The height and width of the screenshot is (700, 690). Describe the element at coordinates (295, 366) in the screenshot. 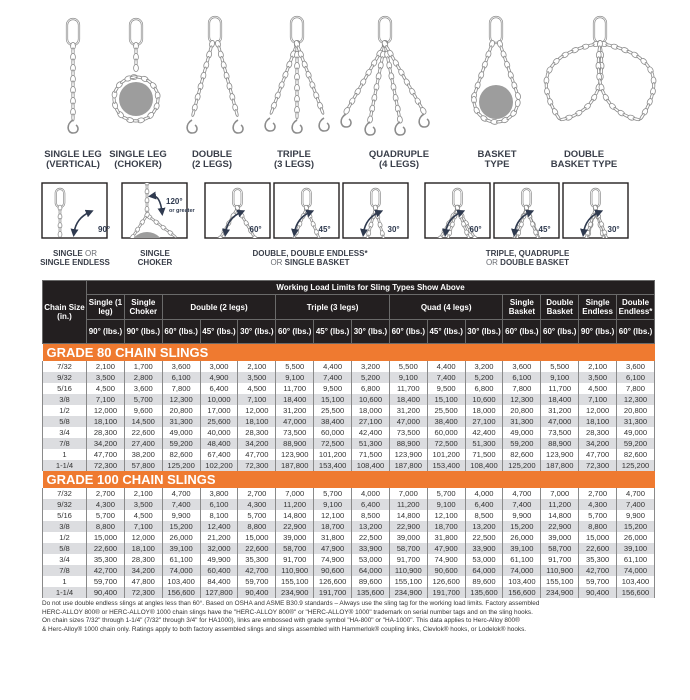

I see `load-cell: 5,500` at that location.